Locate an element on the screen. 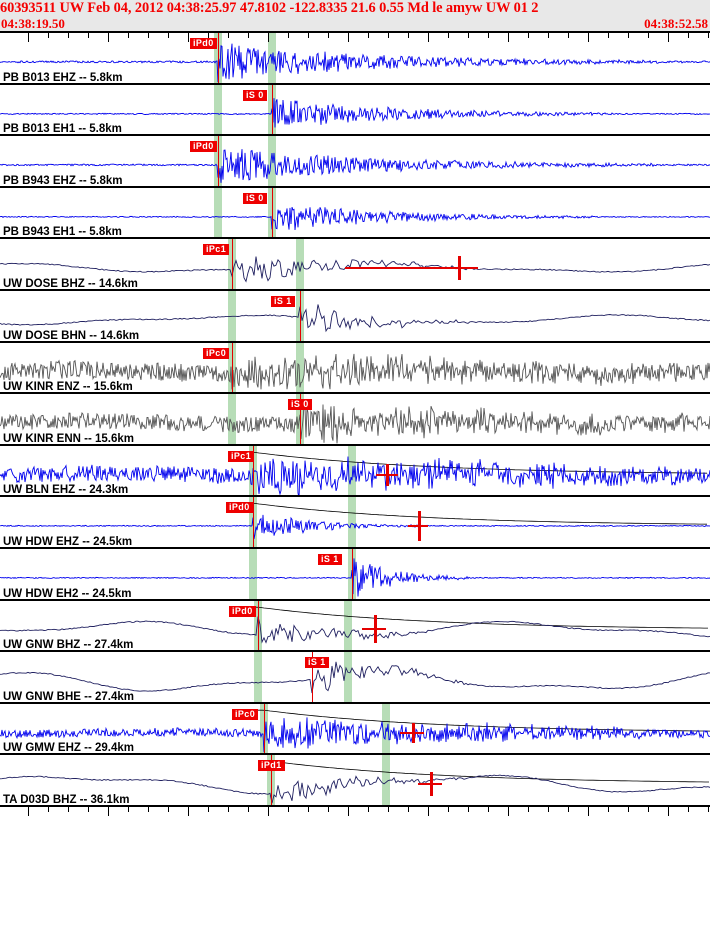 Image resolution: width=710 pixels, height=938 pixels. trace-row: iS 0 UW KINR ENN -- 15.6km is located at coordinates (355, 420).